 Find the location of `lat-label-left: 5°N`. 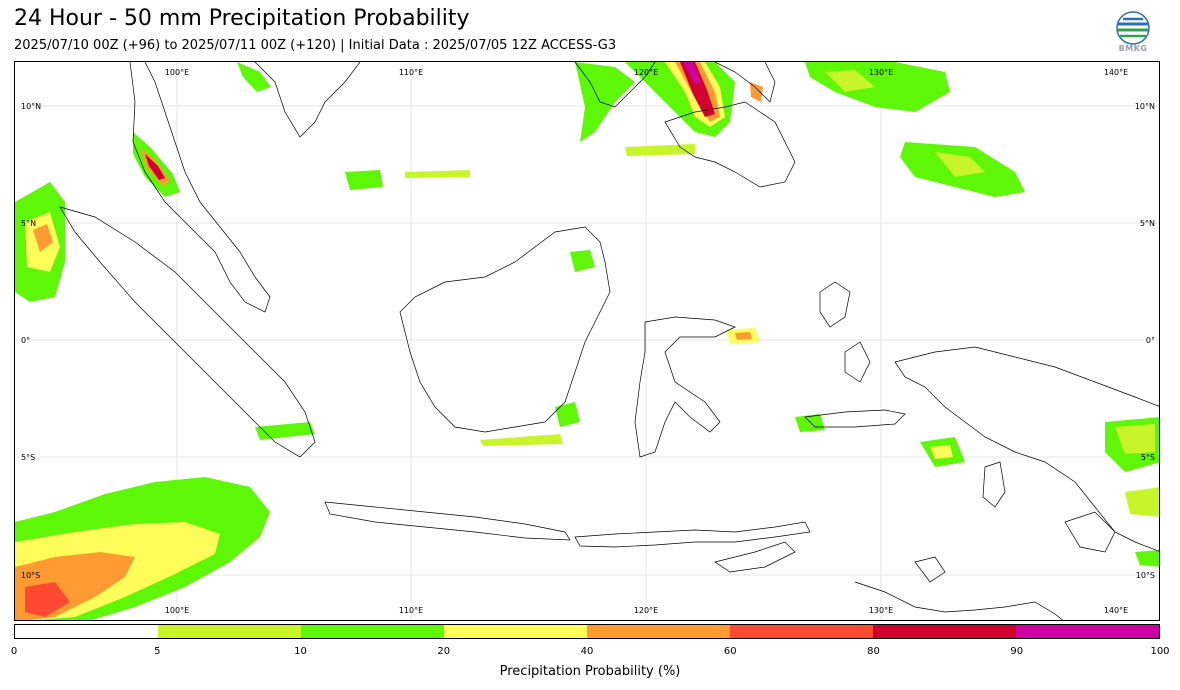

lat-label-left: 5°N is located at coordinates (28, 223).